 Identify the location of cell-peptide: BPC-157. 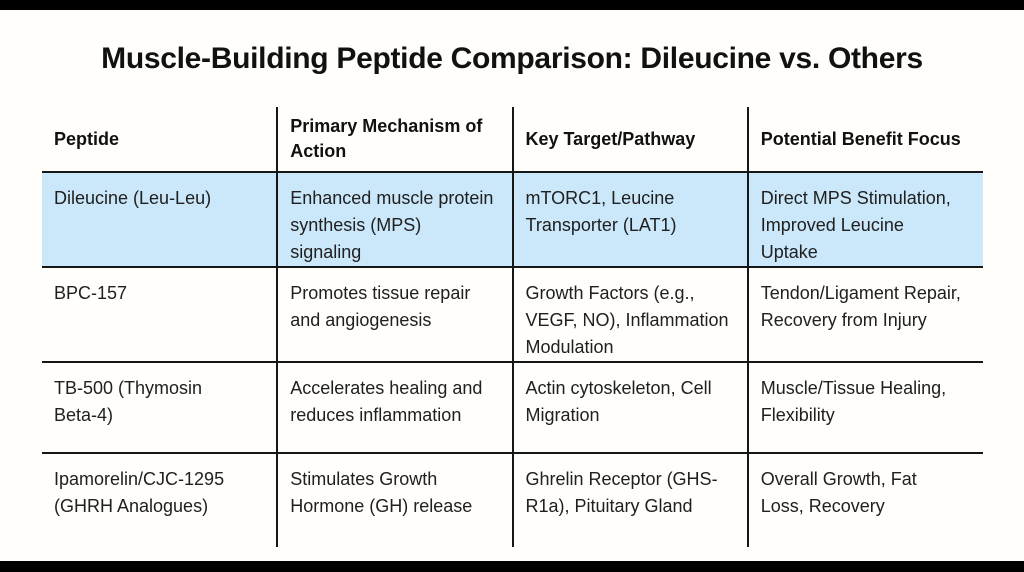
(160, 315).